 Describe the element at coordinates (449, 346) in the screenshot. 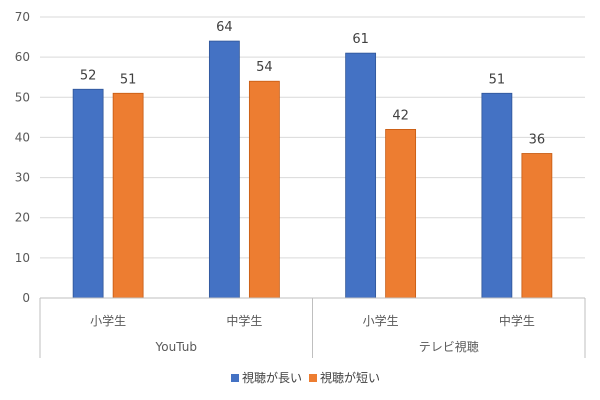

I see `x-group-label: テレビ視聴` at that location.